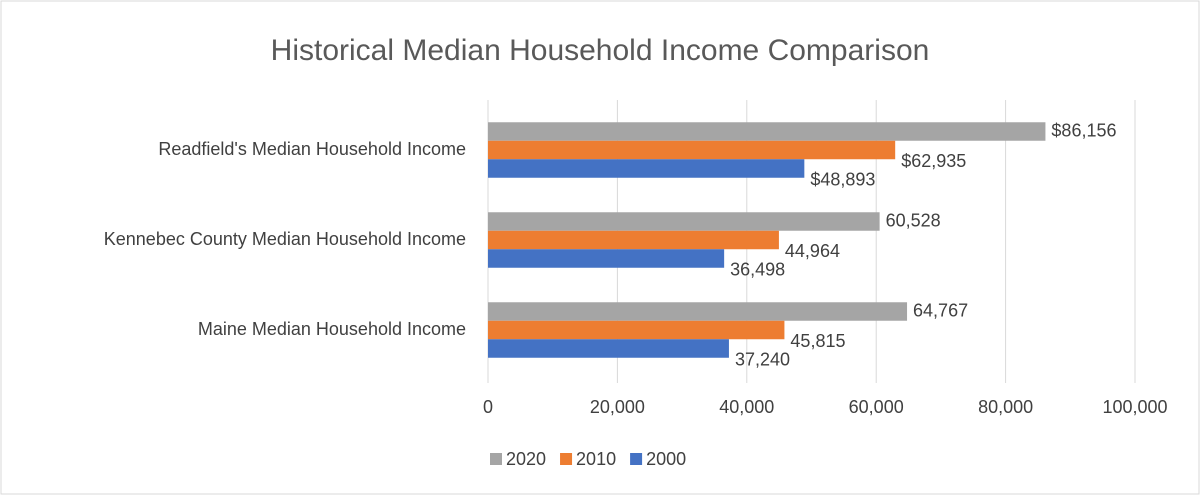  What do you see at coordinates (842, 179) in the screenshot?
I see `value-label: $48,893` at bounding box center [842, 179].